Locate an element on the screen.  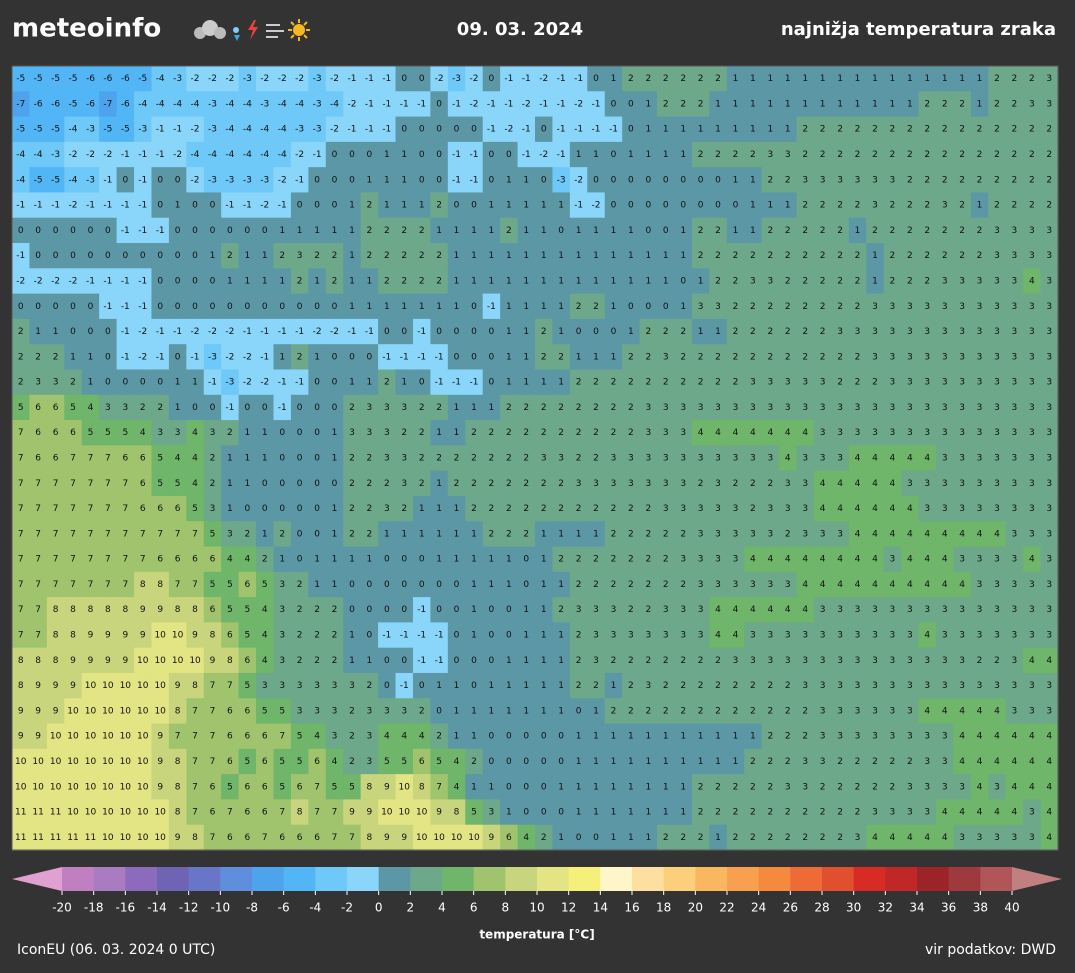
colorbar-tick-label: 30 is located at coordinates (853, 908).